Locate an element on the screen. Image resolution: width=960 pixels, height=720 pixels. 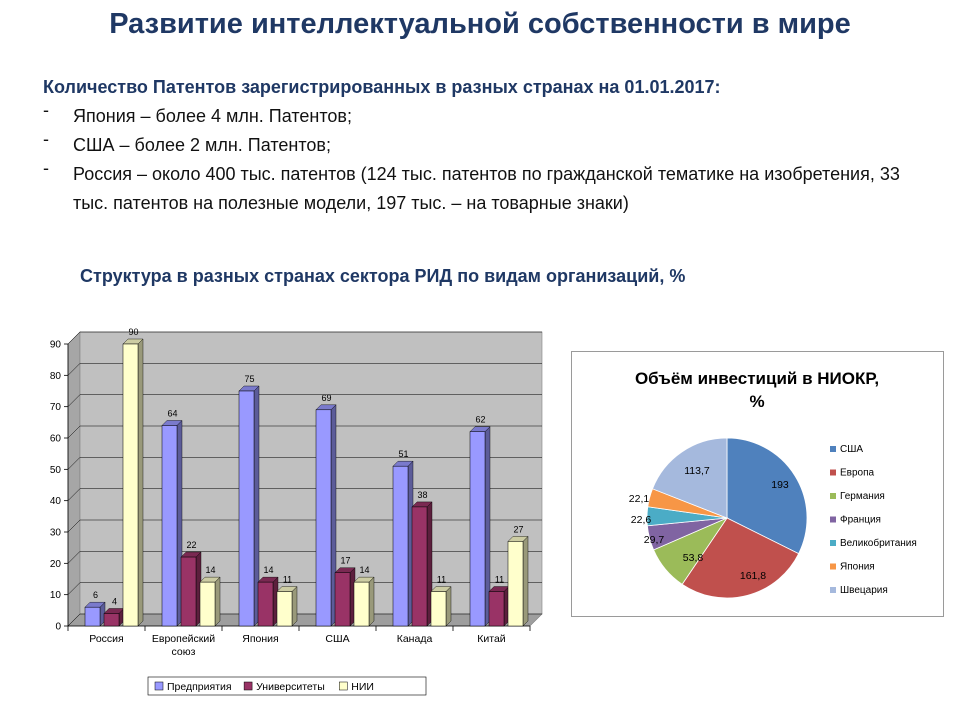
legend-label: НИИ is located at coordinates (362, 687).